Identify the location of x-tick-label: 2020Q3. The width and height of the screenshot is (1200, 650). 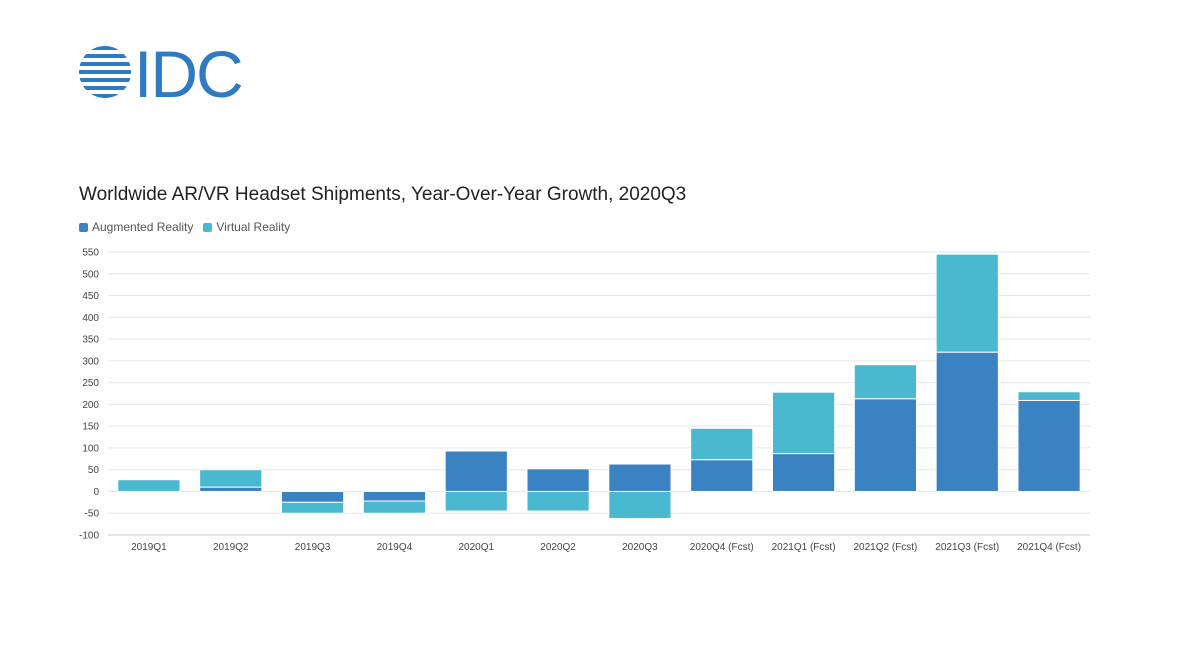
(640, 547).